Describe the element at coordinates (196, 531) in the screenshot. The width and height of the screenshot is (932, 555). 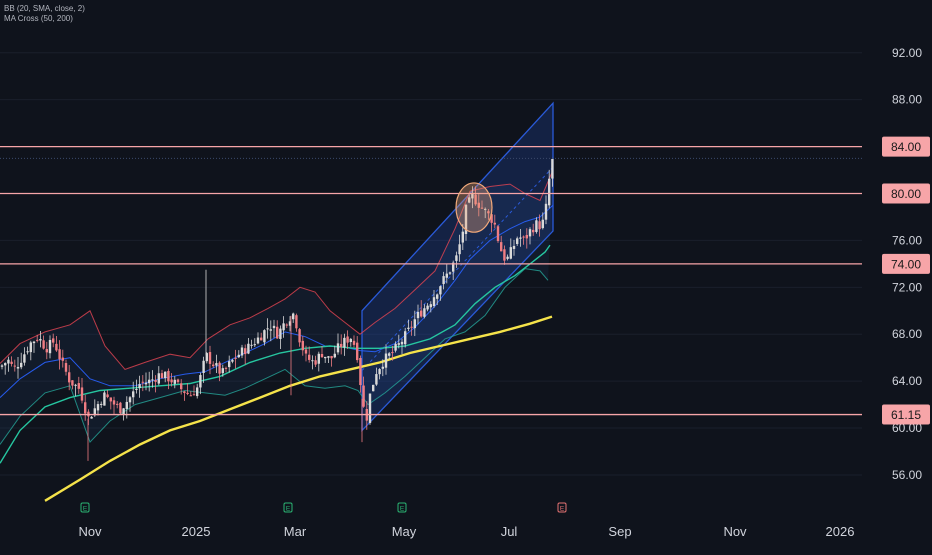
I see `time-tick-label: 2025` at that location.